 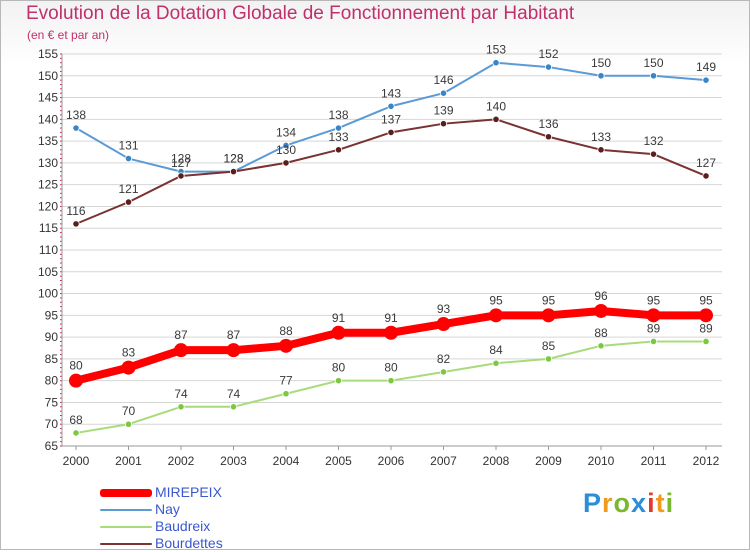 I want to click on logo-letter: t, so click(x=660, y=503).